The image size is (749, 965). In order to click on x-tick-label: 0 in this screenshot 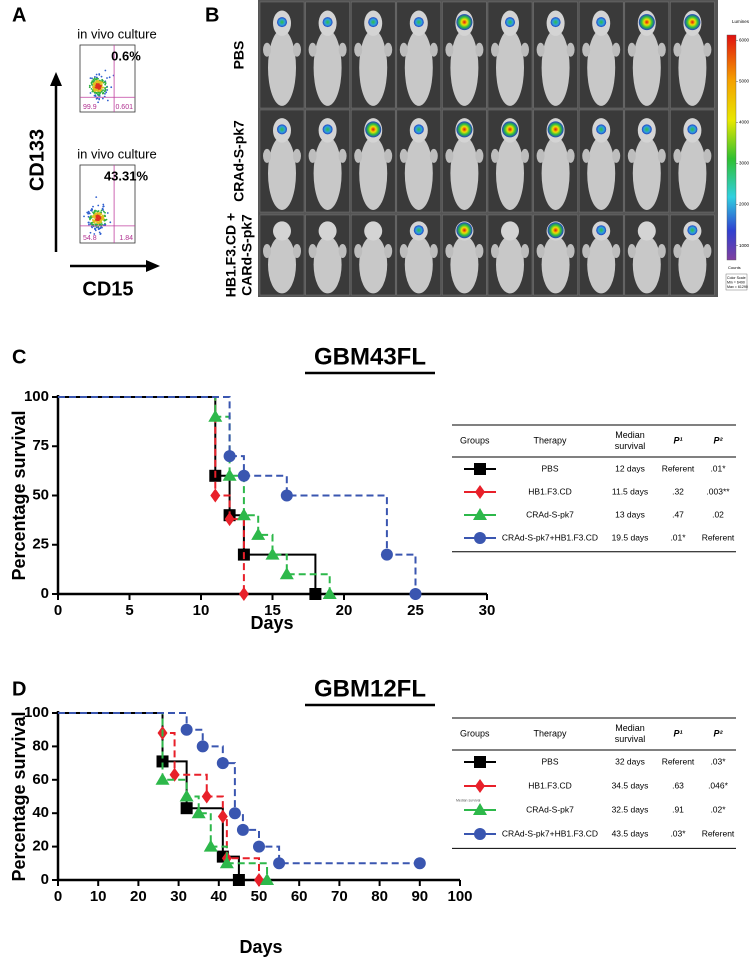, I will do `click(58, 896)`.